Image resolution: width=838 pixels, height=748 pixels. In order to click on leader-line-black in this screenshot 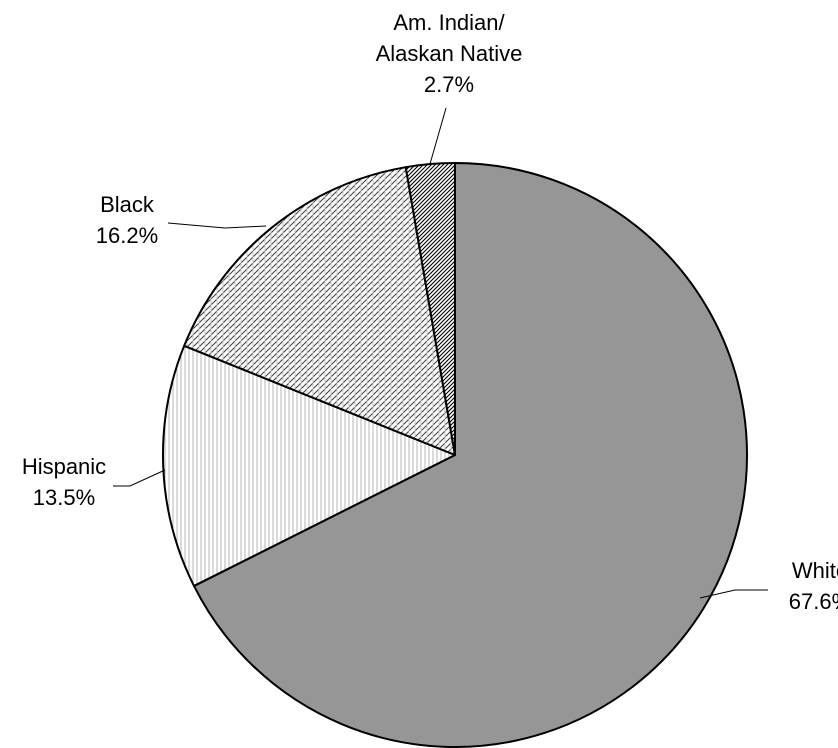, I will do `click(217, 225)`.